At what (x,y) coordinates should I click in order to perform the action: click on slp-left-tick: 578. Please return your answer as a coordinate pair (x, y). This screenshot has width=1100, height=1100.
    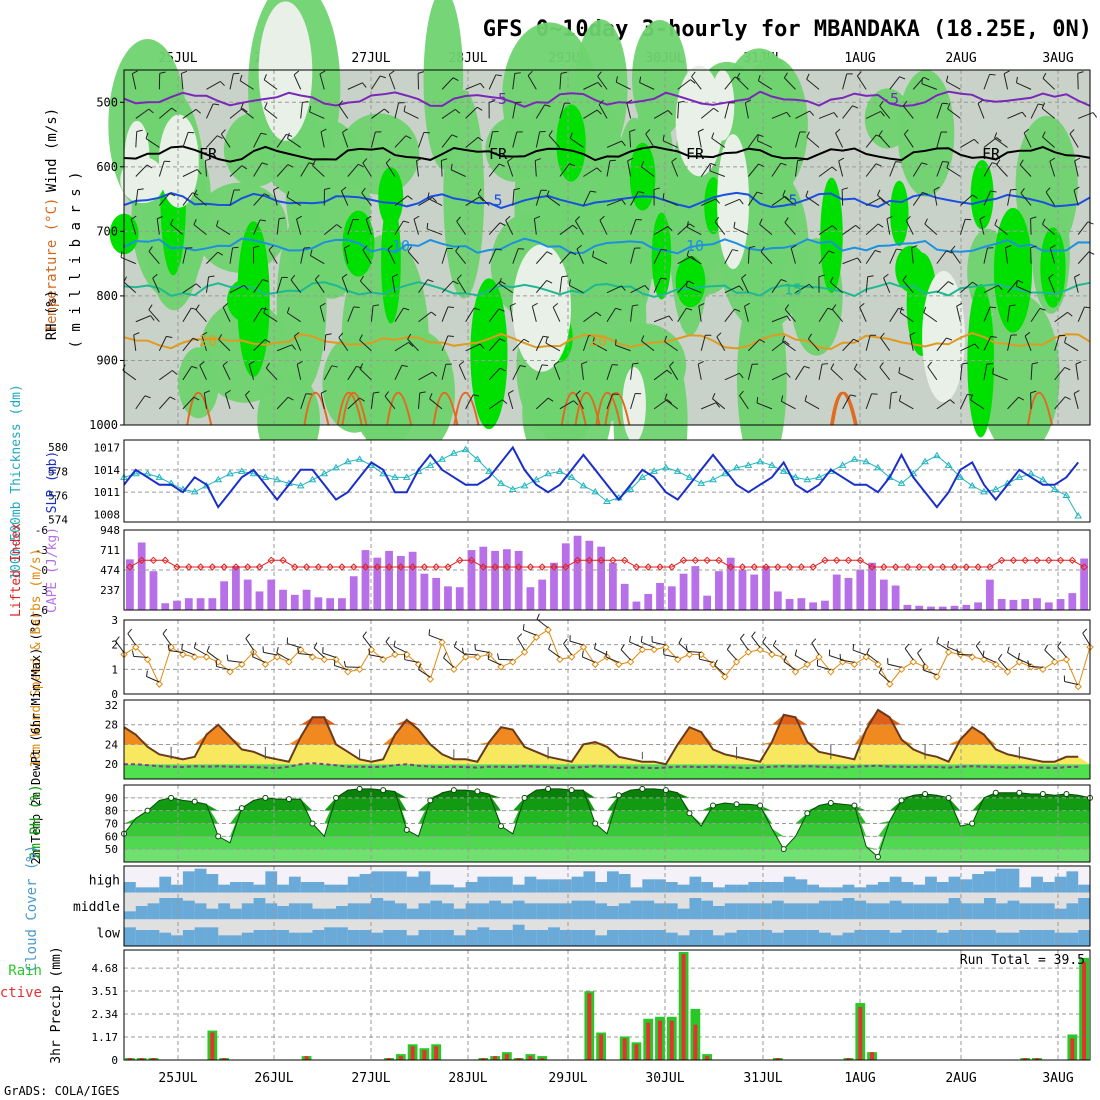
    Looking at the image, I should click on (58, 471).